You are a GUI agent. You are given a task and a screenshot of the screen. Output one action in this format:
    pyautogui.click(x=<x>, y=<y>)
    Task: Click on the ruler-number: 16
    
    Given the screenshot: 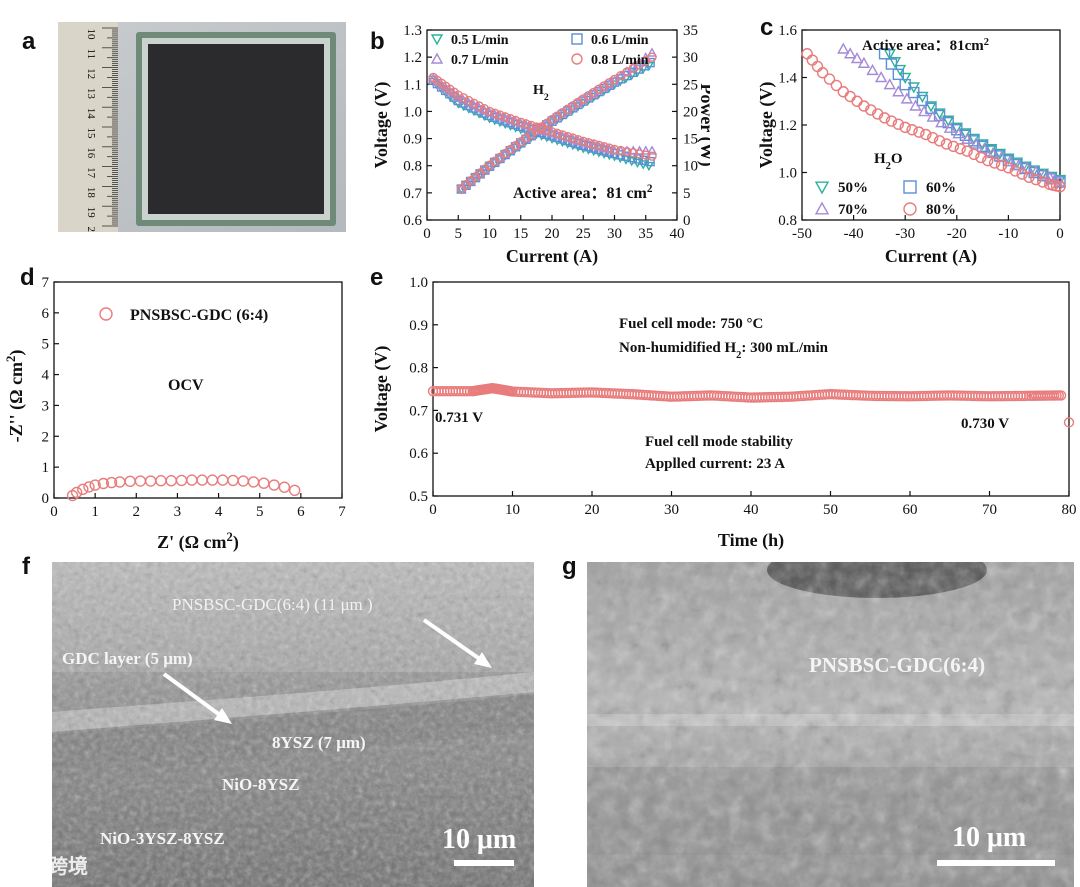 What is the action you would take?
    pyautogui.click(x=91, y=153)
    